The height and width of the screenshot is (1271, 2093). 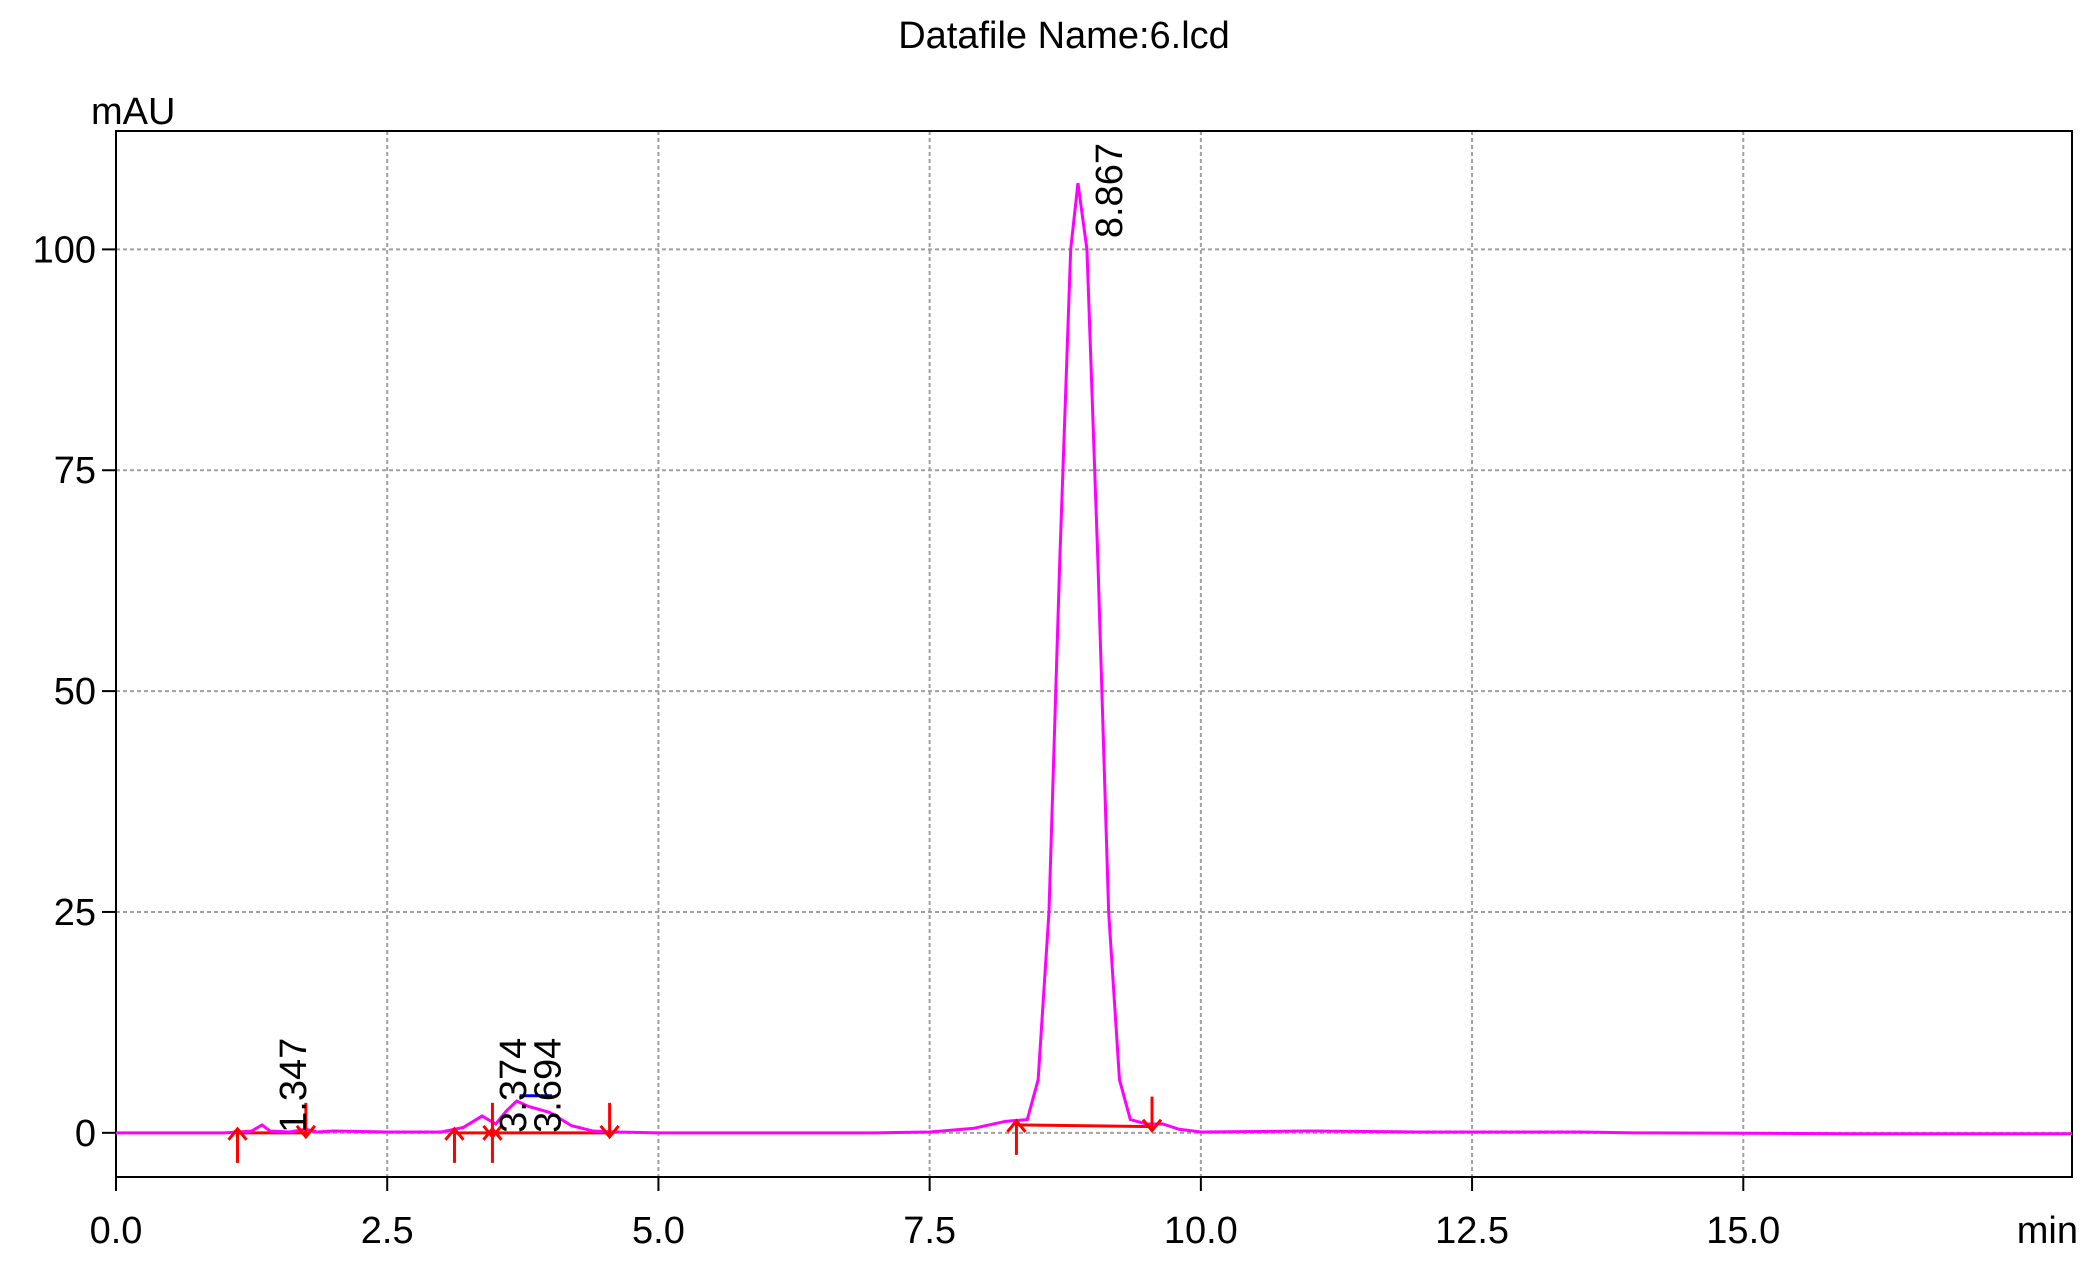 I want to click on chart-title: Datafile Name:6.lcd, so click(x=1064, y=36).